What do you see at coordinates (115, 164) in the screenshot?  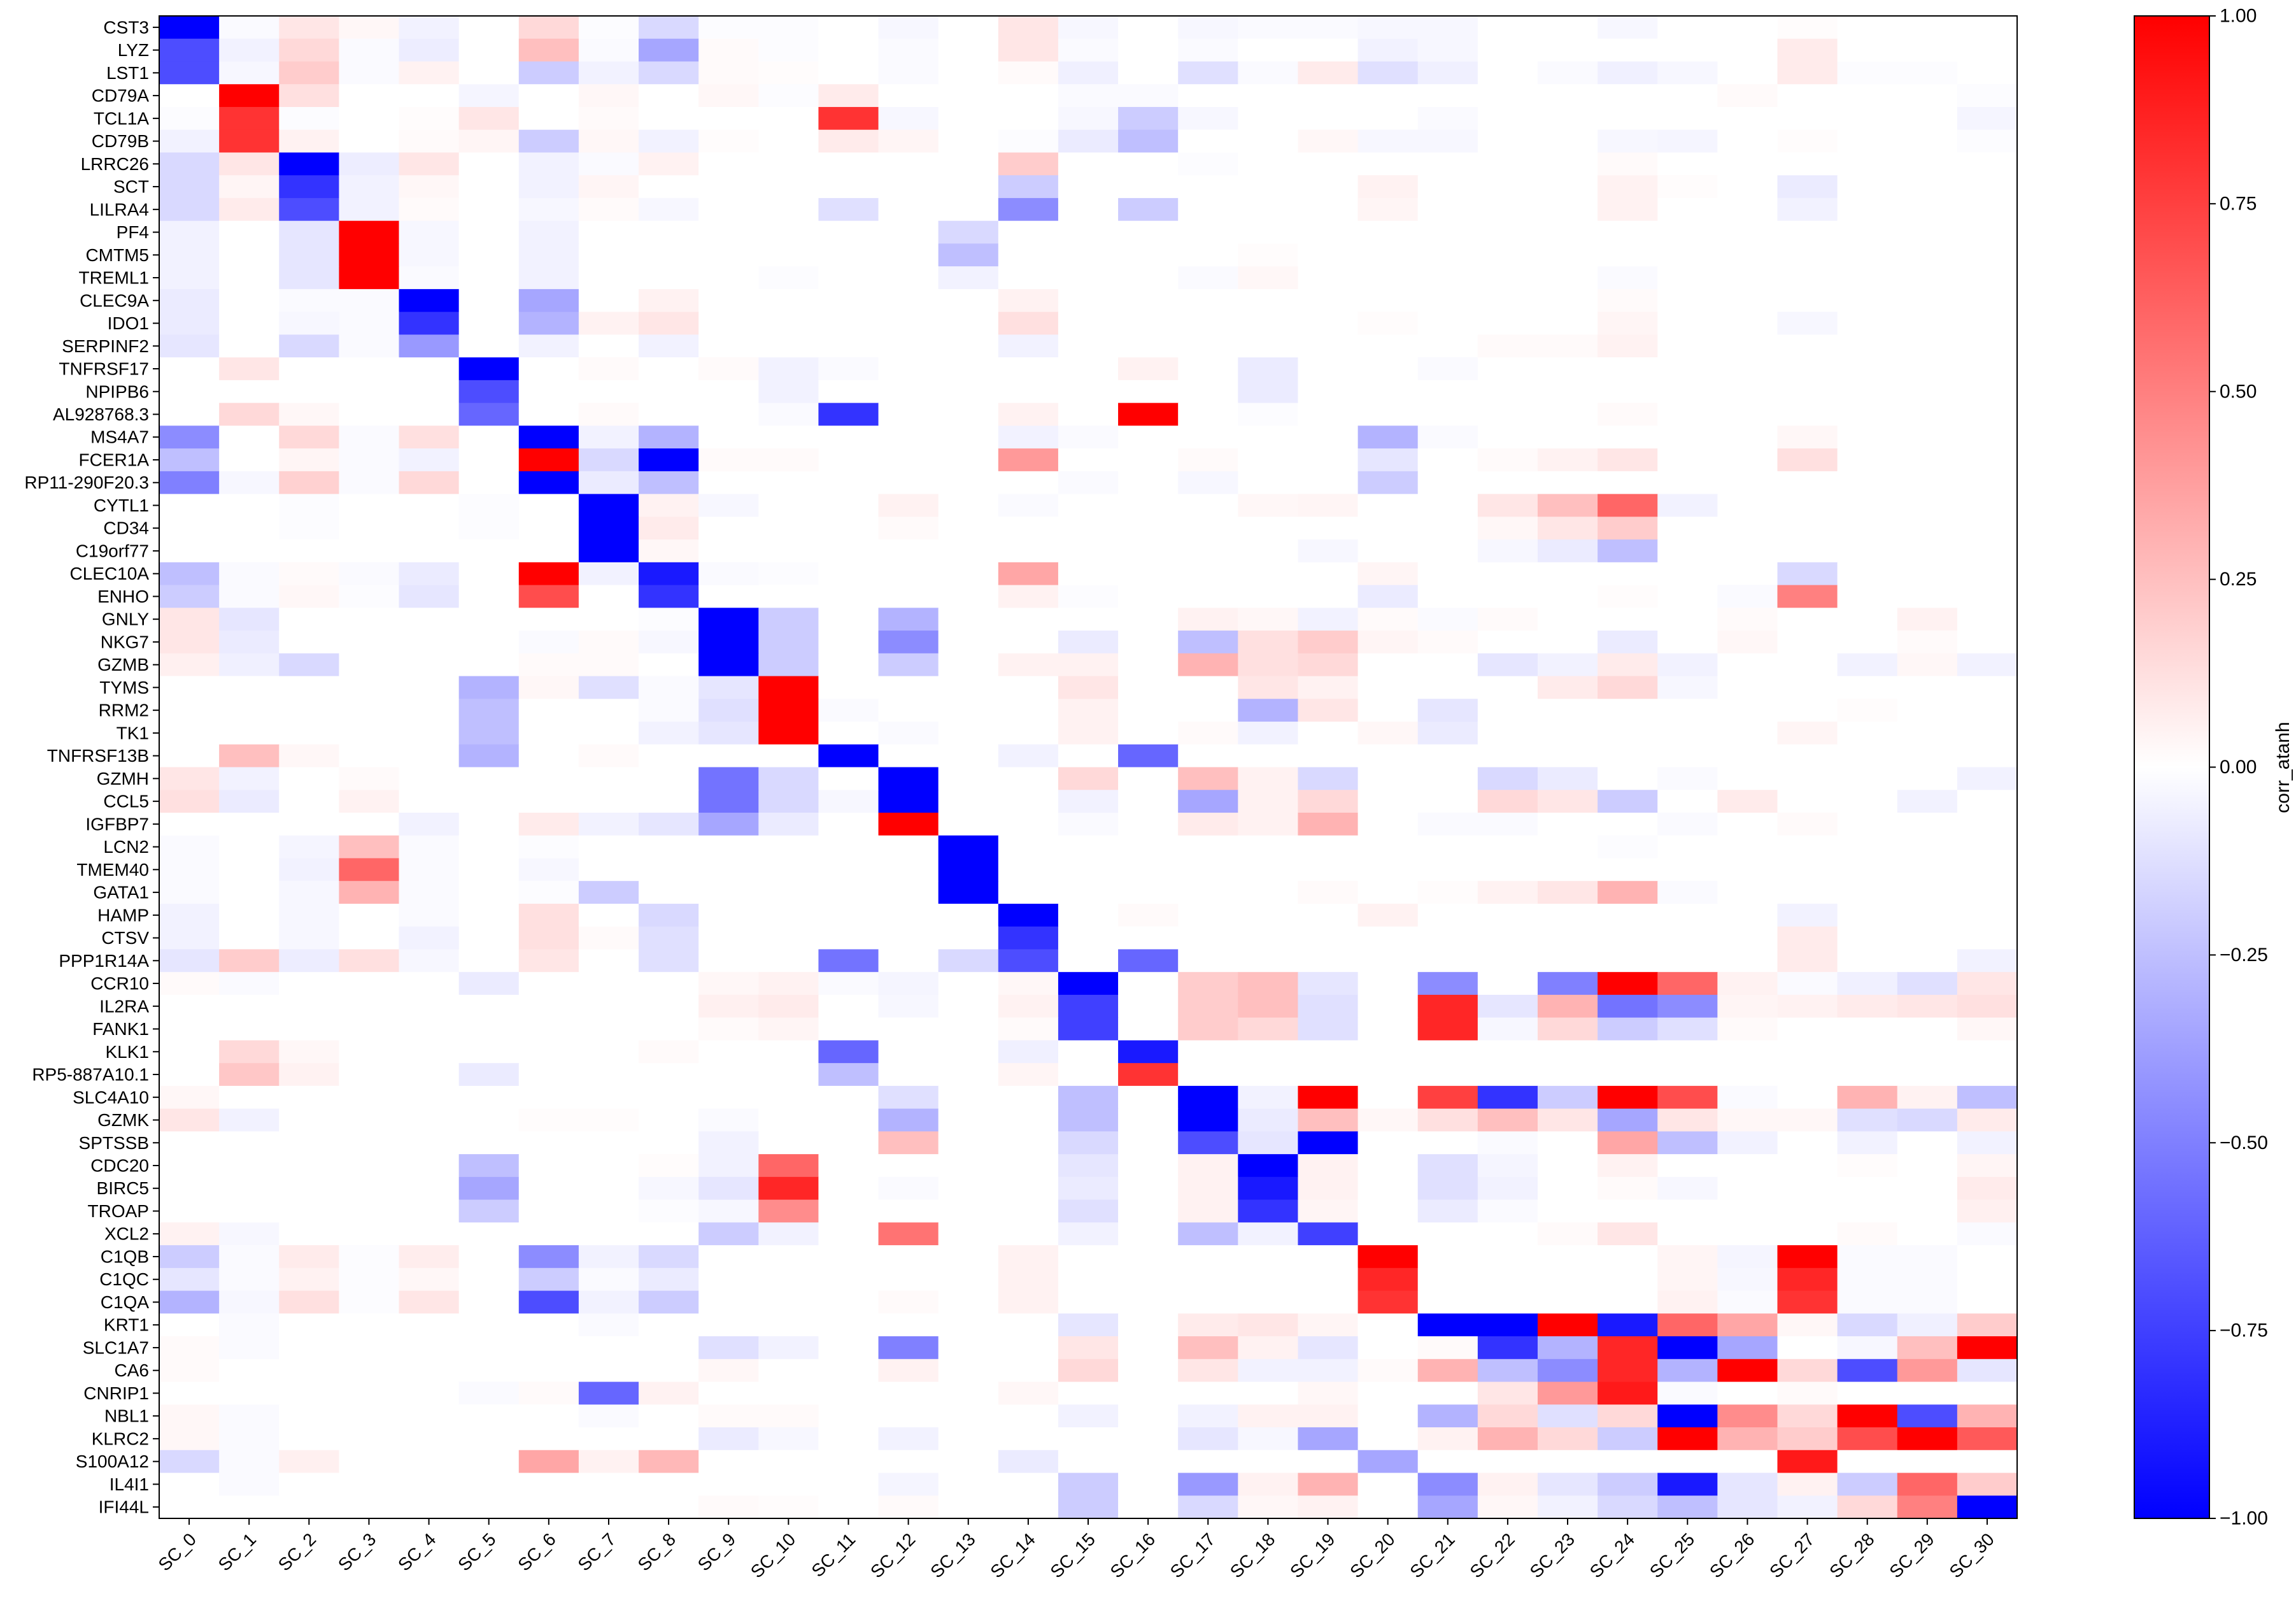 I see `row-label: LRRC26` at bounding box center [115, 164].